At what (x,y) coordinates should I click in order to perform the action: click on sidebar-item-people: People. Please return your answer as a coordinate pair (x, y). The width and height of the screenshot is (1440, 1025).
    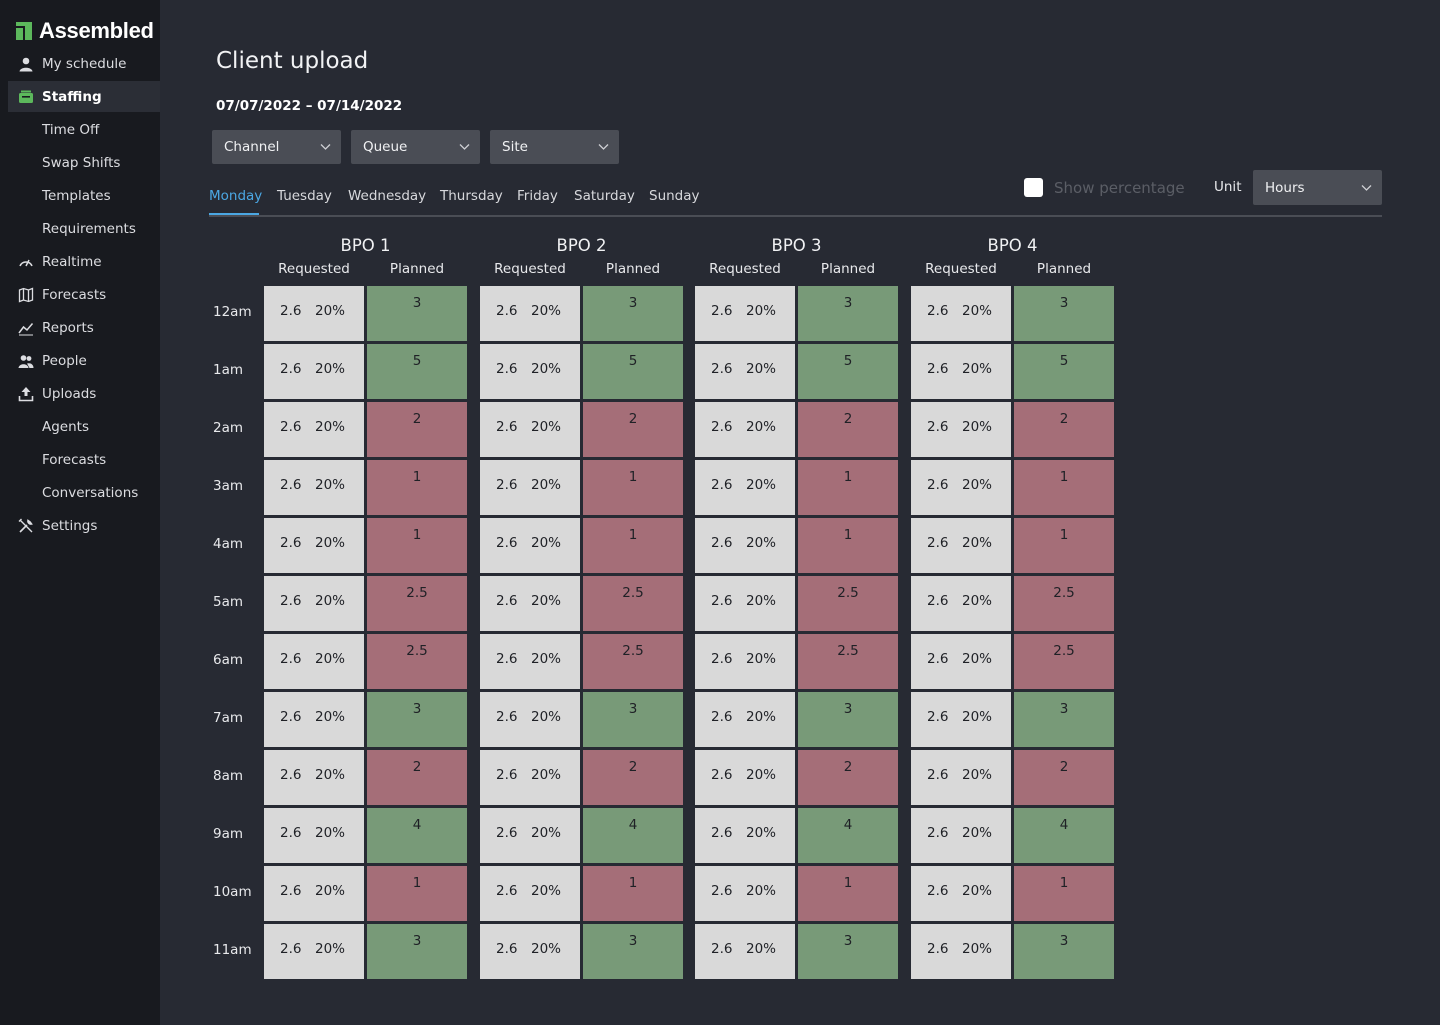
    Looking at the image, I should click on (84, 360).